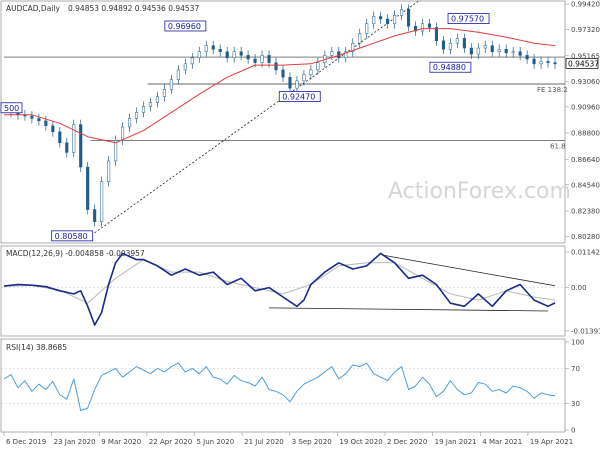  What do you see at coordinates (456, 442) in the screenshot?
I see `x-tick-label: 19 Jan 2021` at bounding box center [456, 442].